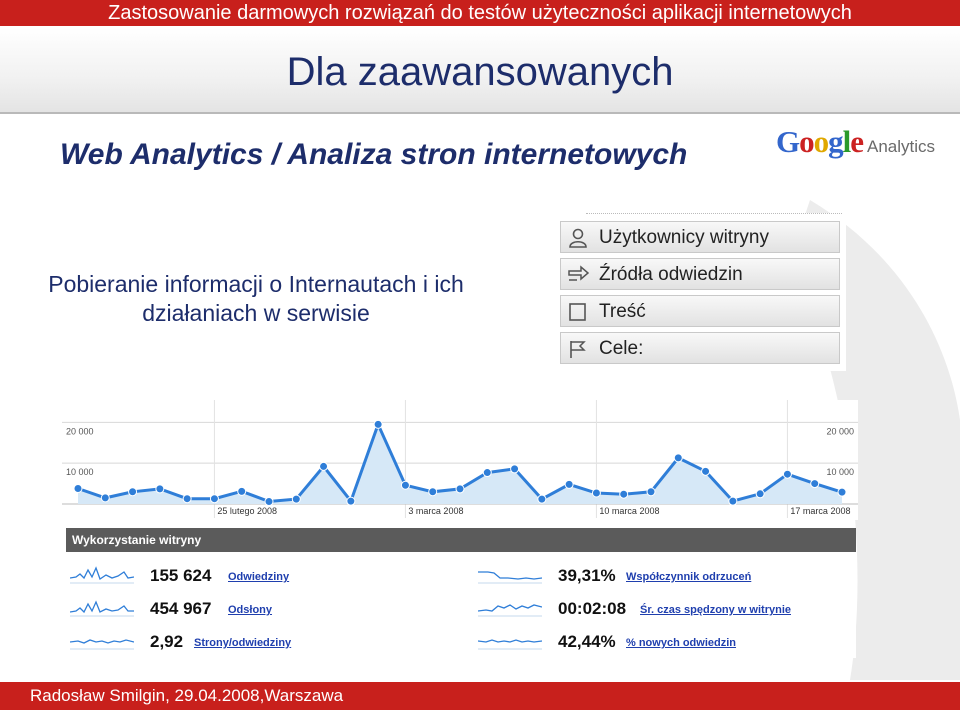 The width and height of the screenshot is (960, 710). I want to click on chart-points, so click(460, 463).